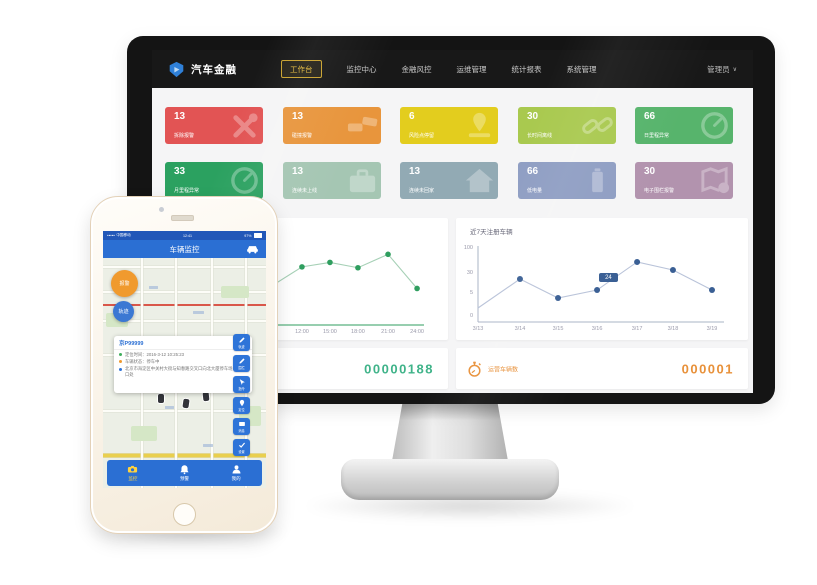  Describe the element at coordinates (123, 311) in the screenshot. I see `map-float-button: 轨迹` at that location.